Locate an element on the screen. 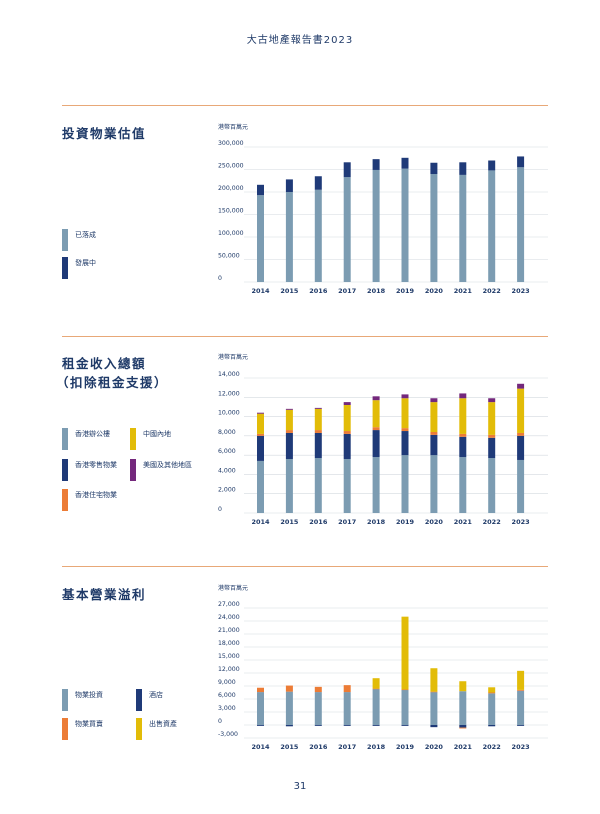 The height and width of the screenshot is (814, 600). legend-label: 物業買賣 is located at coordinates (89, 724).